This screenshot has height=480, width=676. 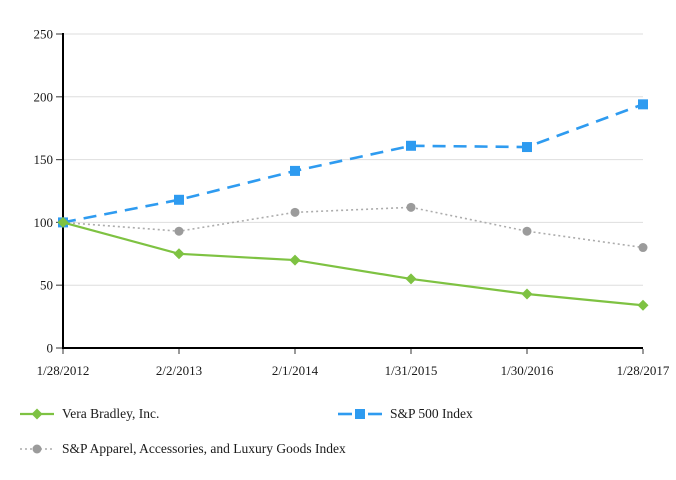 I want to click on y-tick-label: 100, so click(x=44, y=222).